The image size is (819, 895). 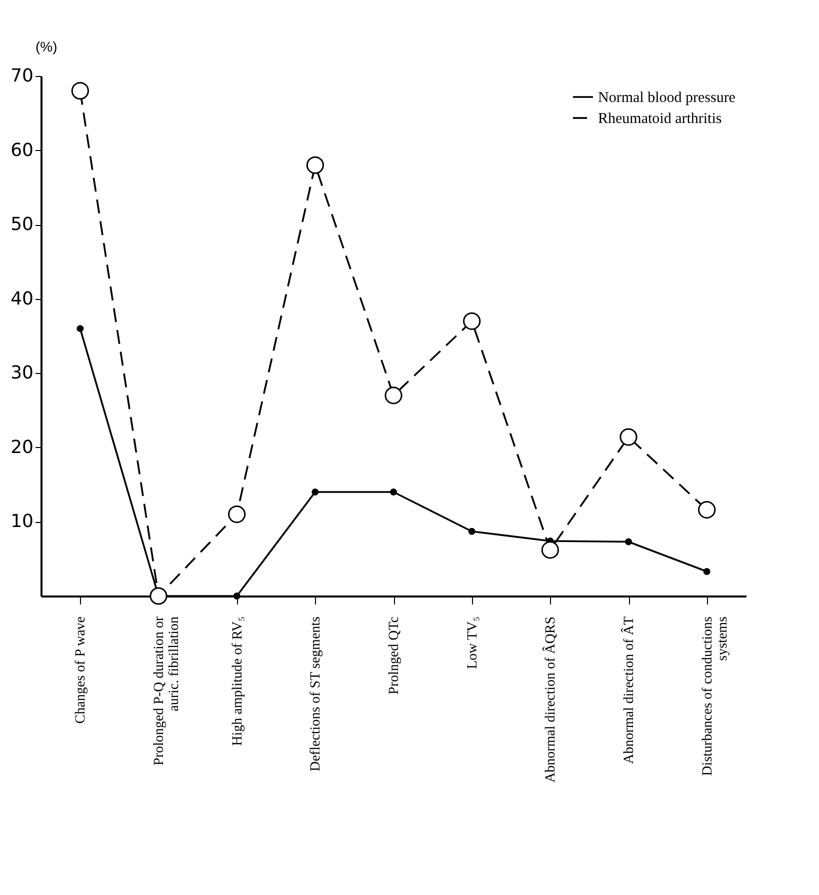 I want to click on x-tick-label: Low TV₅, so click(x=472, y=642).